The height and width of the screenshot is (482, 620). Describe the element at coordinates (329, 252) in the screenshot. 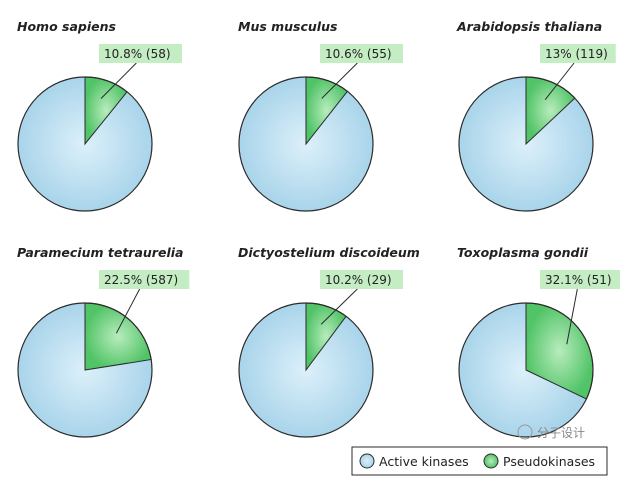

I see `pie-title: Dictyostelium discoideum` at that location.